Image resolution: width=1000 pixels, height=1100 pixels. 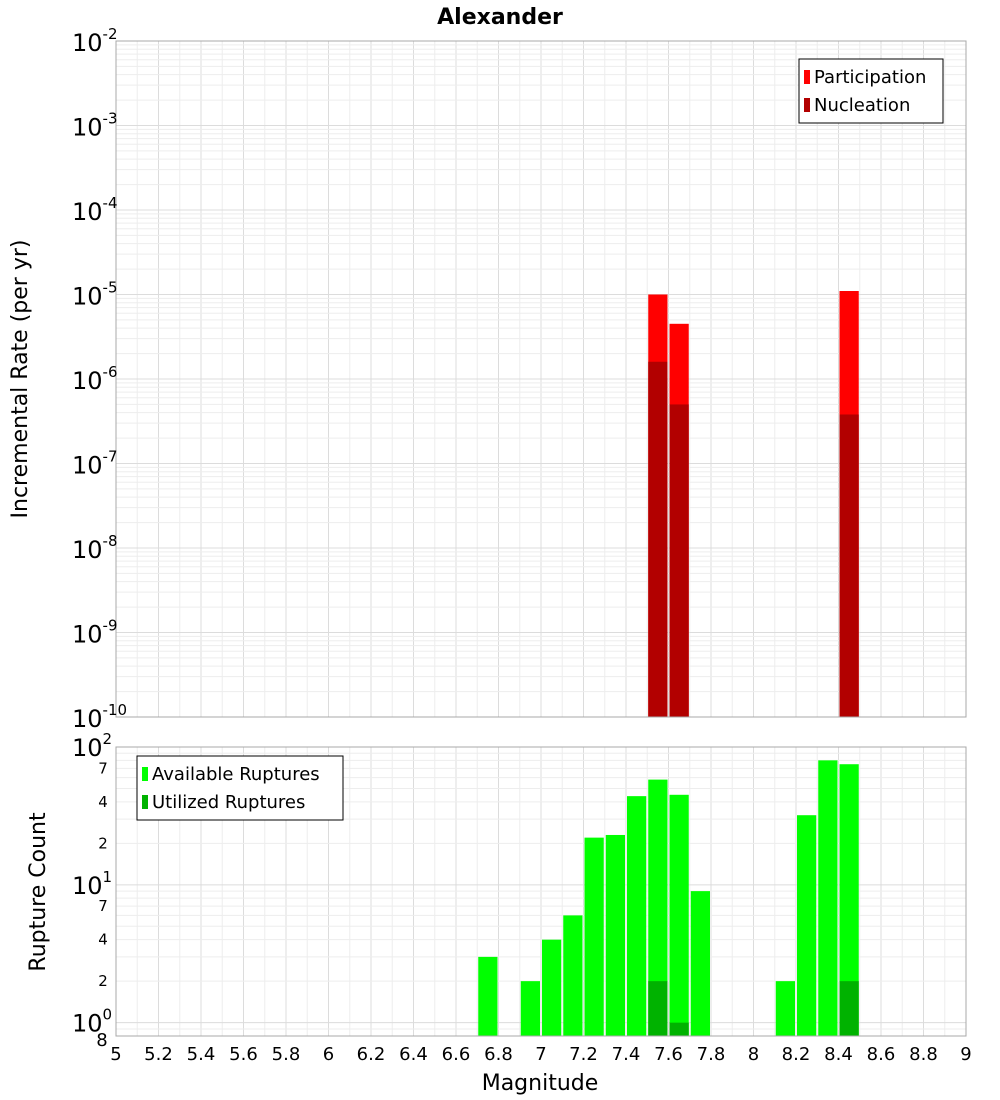 I want to click on count-y-ticks: 10⁰ 10¹ 10² 8 2 4 7 2 4 7, so click(x=92, y=890).